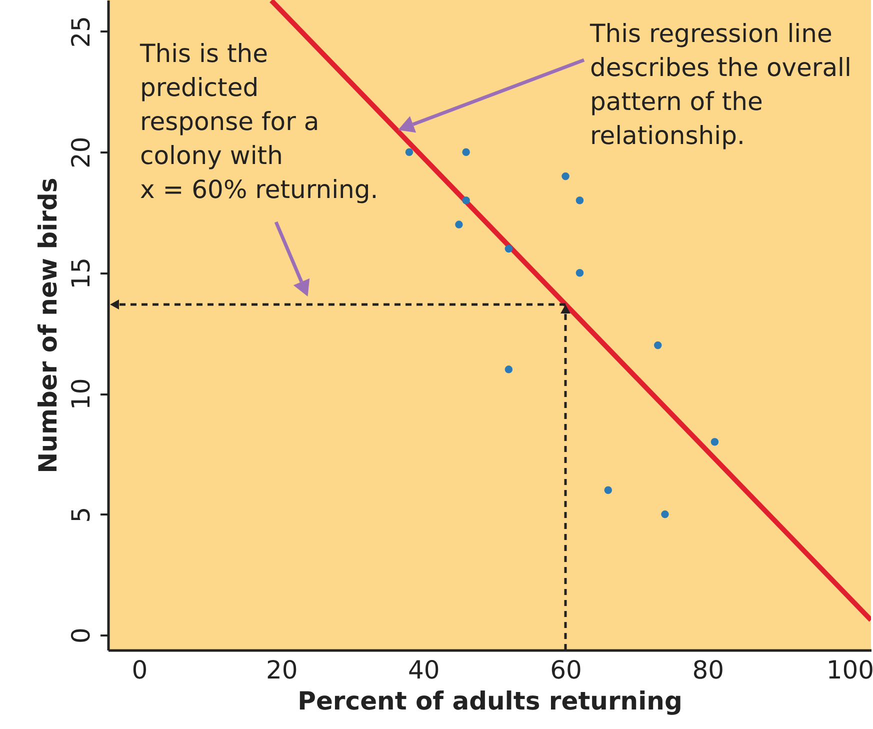 Image resolution: width=873 pixels, height=729 pixels. I want to click on y-tick-label: 20, so click(81, 152).